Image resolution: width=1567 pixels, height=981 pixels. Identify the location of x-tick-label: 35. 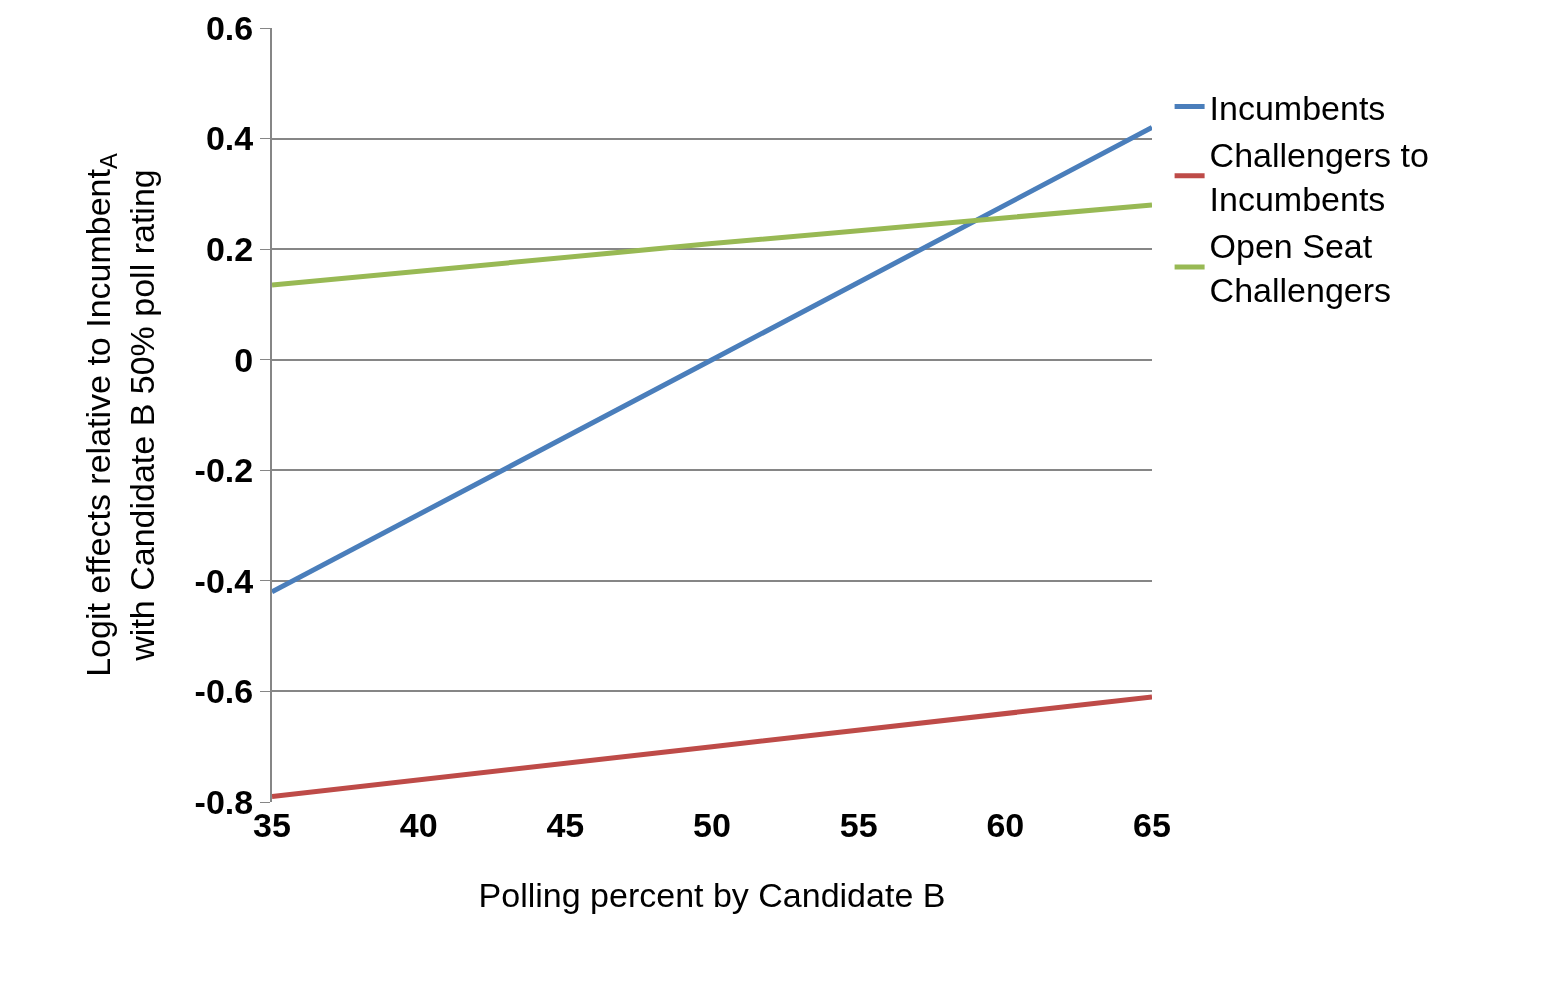
(272, 825).